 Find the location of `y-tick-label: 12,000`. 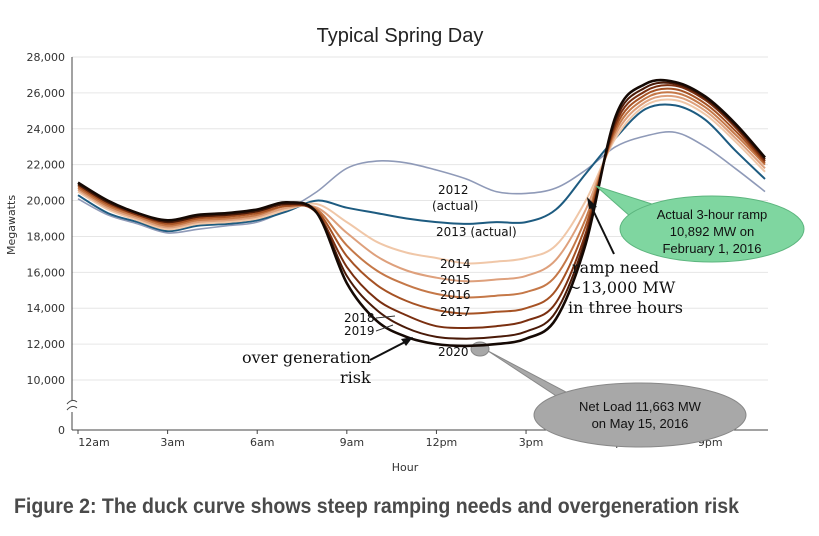

y-tick-label: 12,000 is located at coordinates (46, 344).